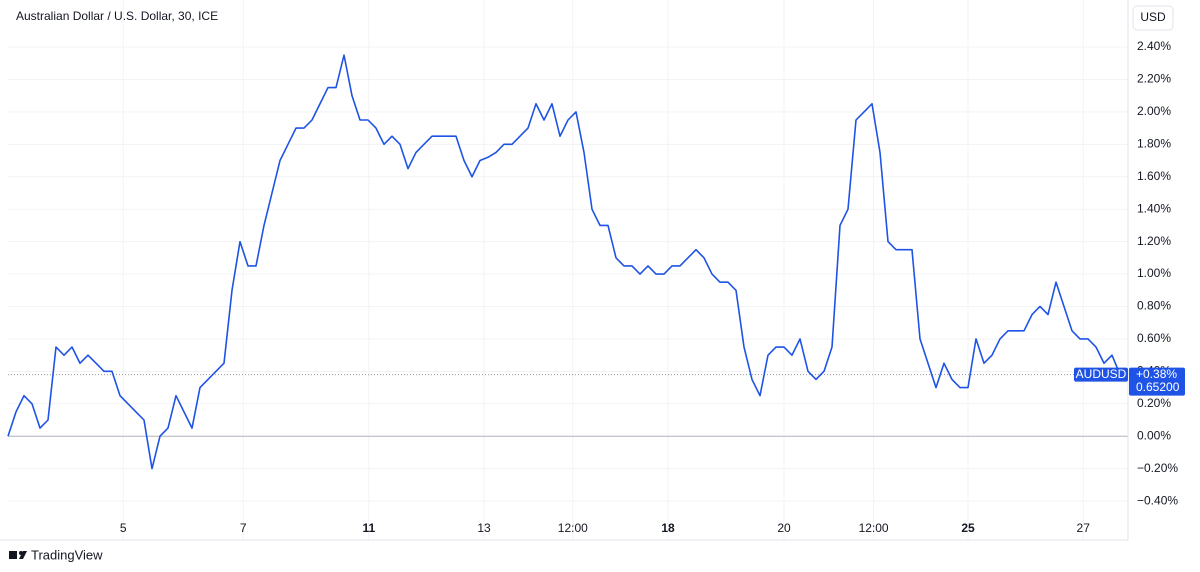 The image size is (1200, 572). Describe the element at coordinates (1084, 528) in the screenshot. I see `x-tick-label: 27` at that location.